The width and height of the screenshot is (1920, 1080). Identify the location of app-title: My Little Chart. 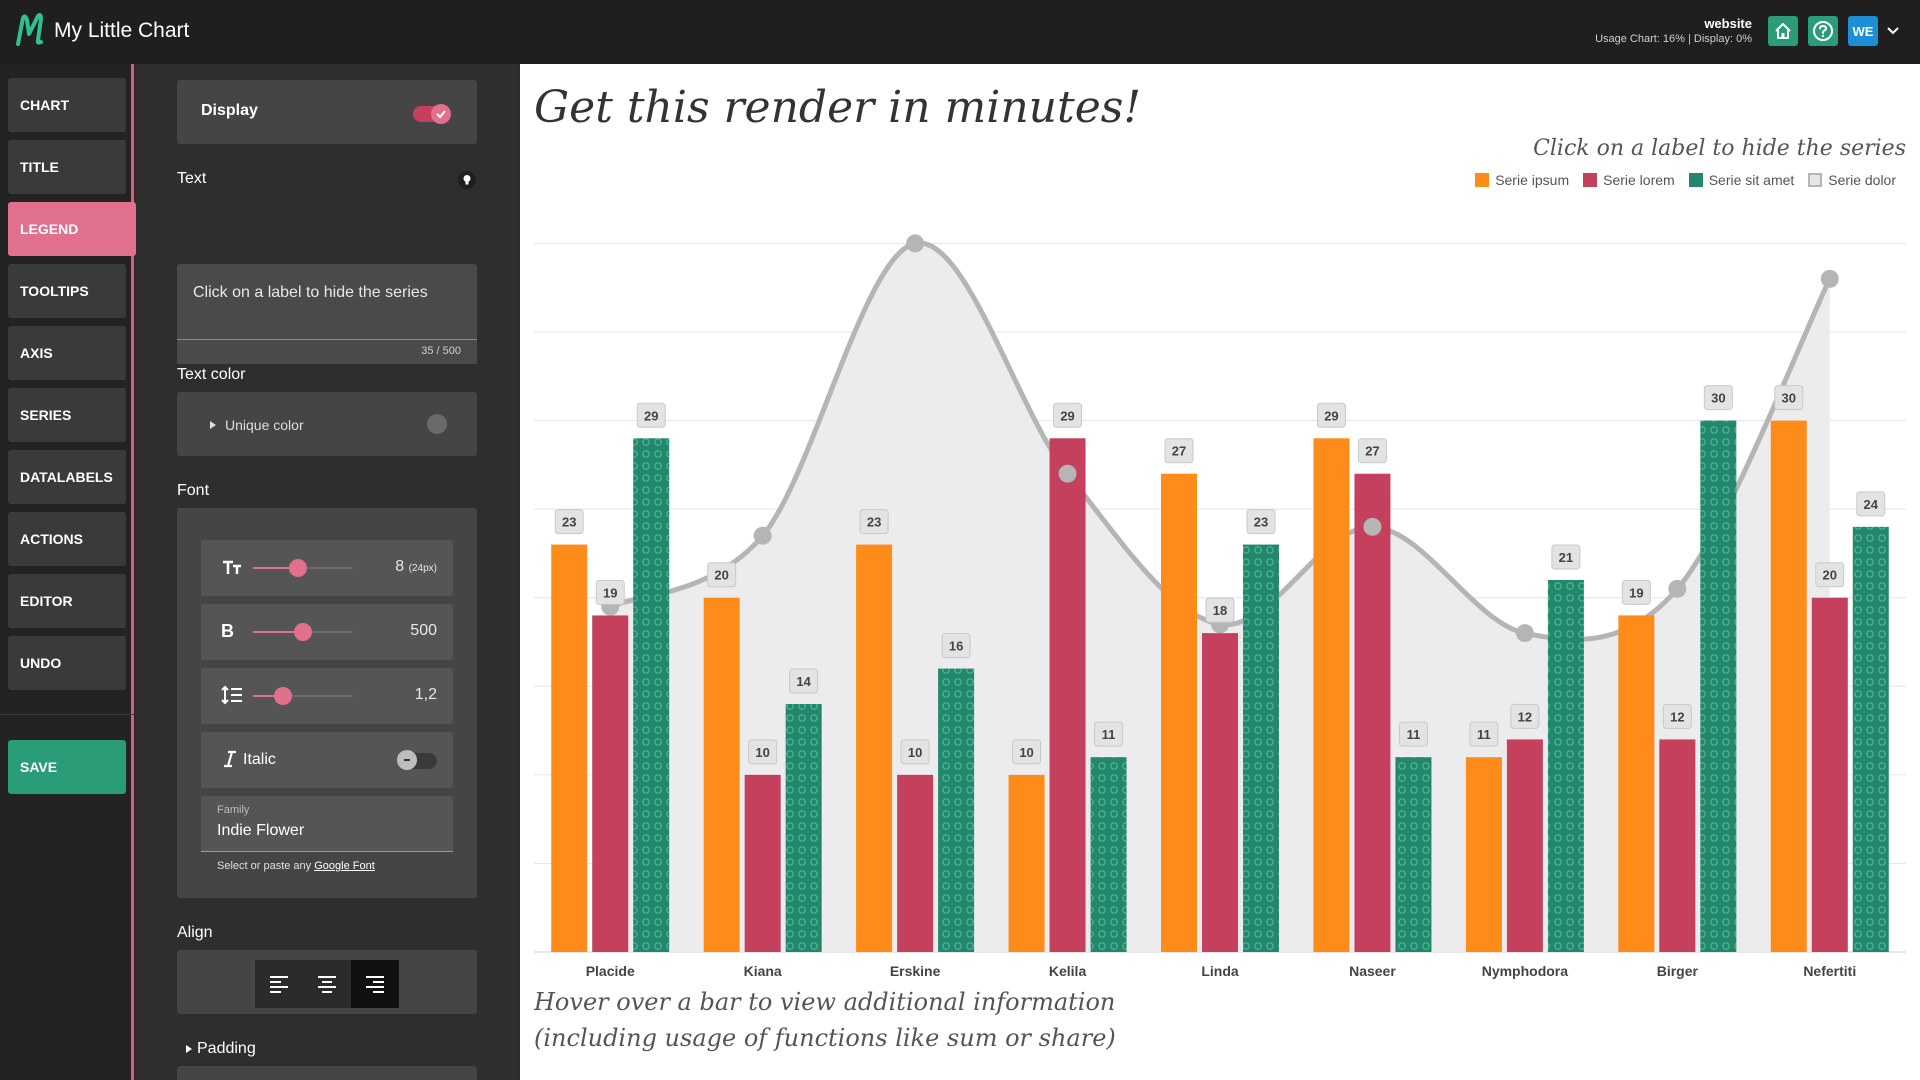
(122, 30).